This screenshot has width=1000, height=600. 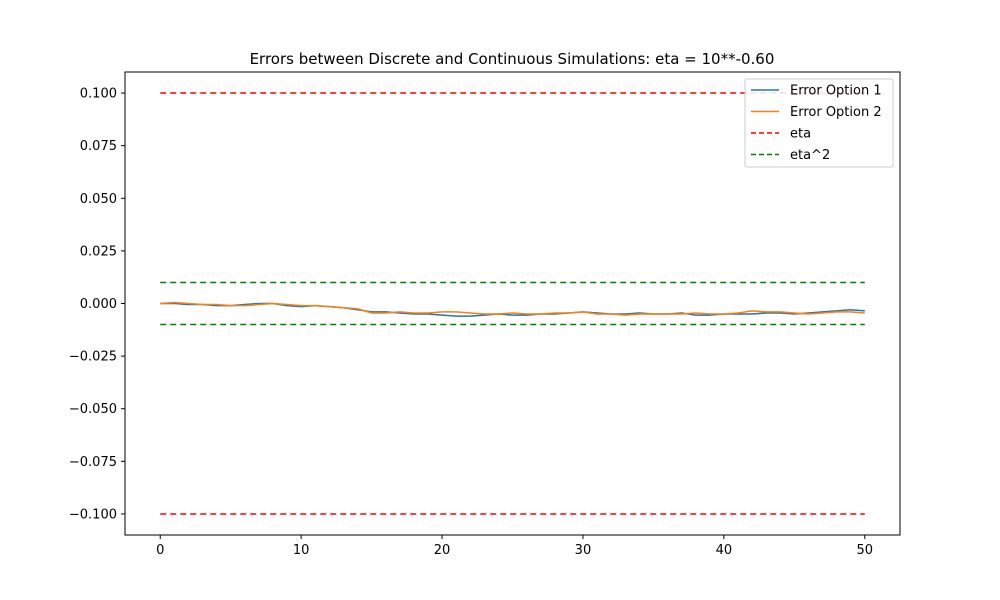 What do you see at coordinates (836, 112) in the screenshot?
I see `legend-label: Error Option 2` at bounding box center [836, 112].